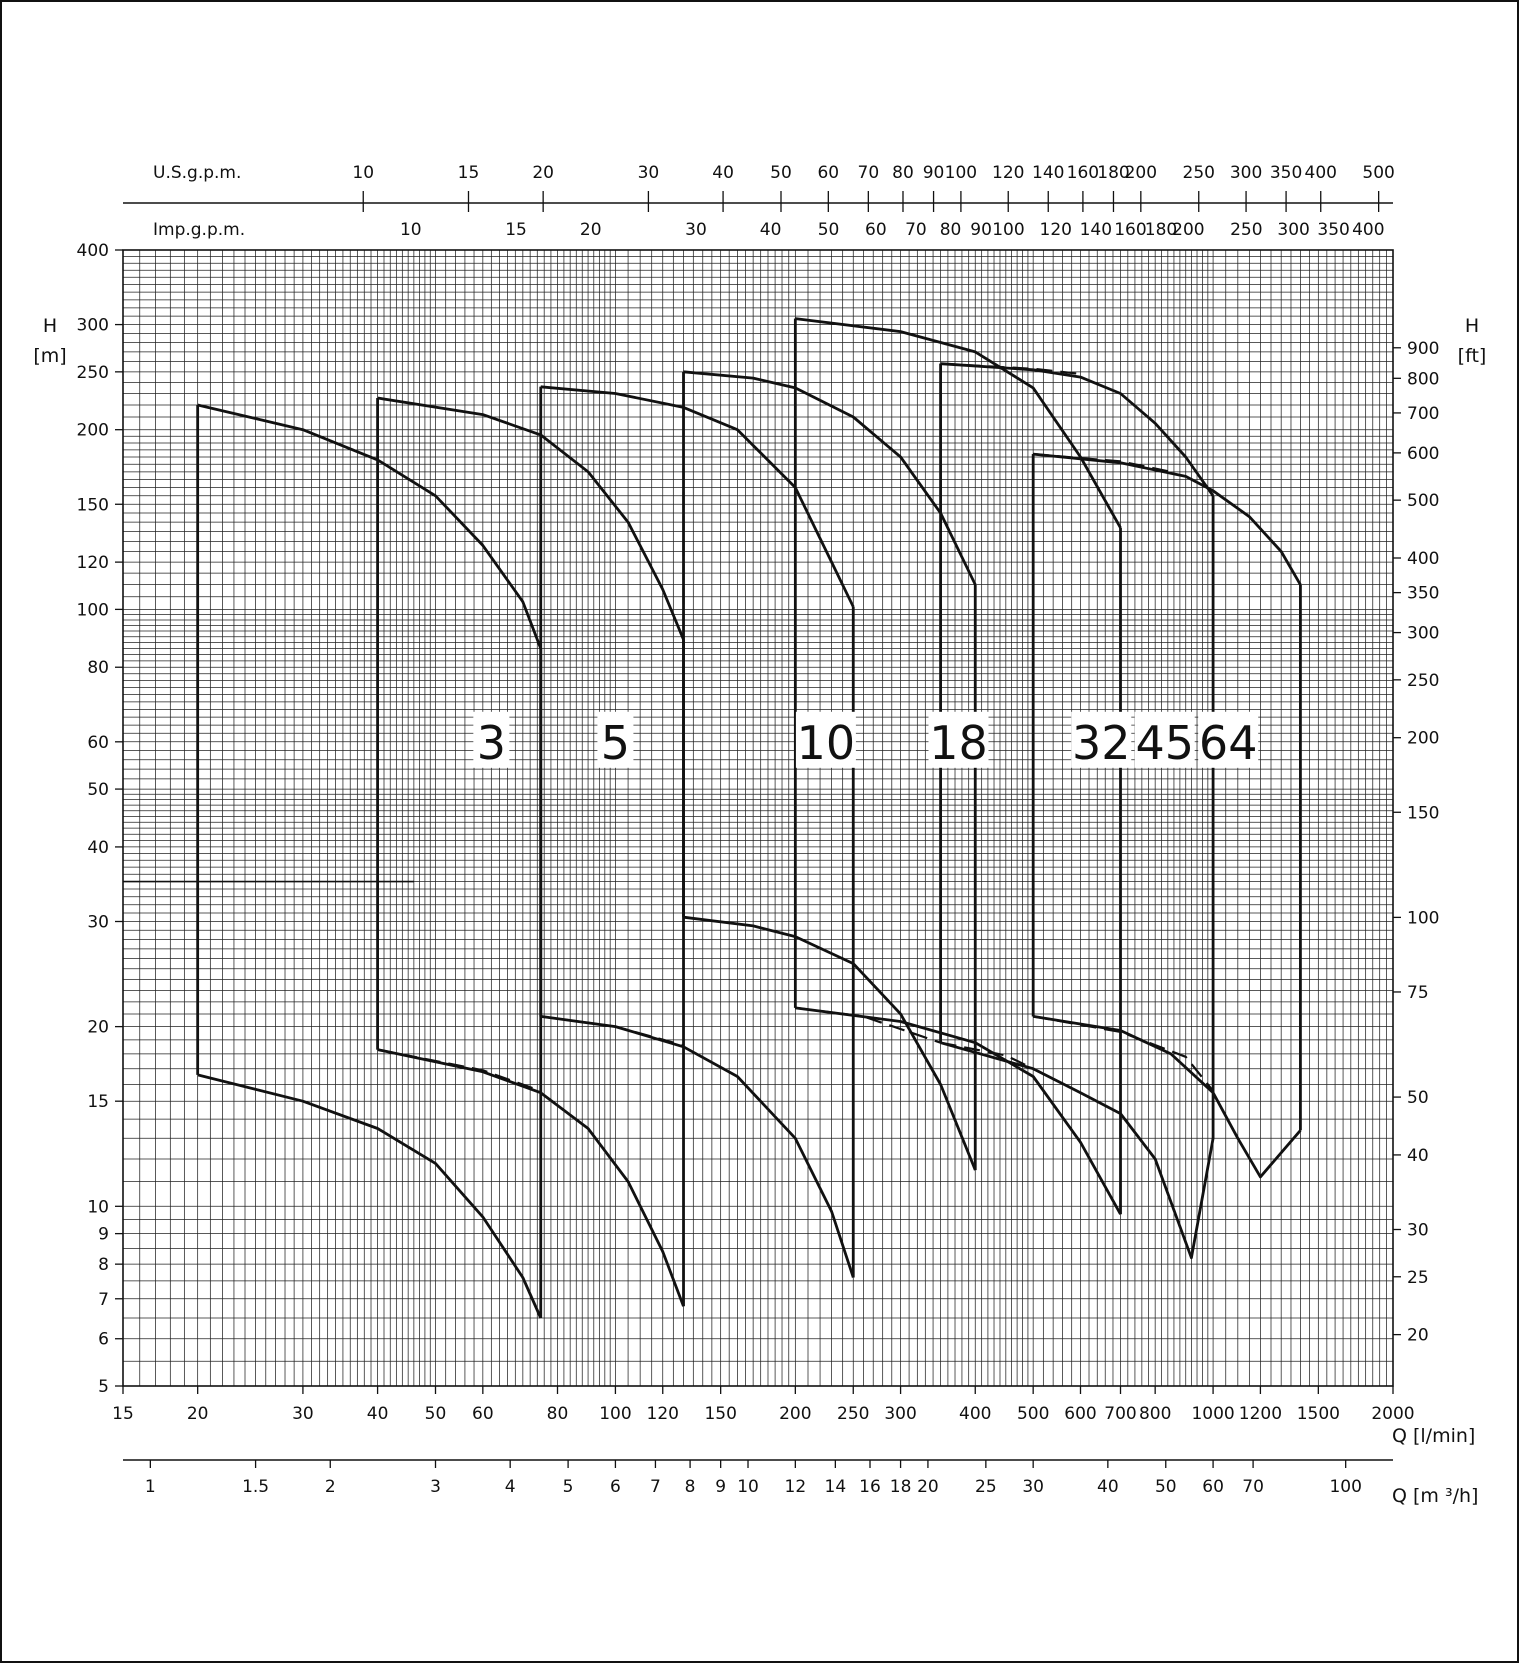  What do you see at coordinates (986, 1487) in the screenshot?
I see `m3h-tick-label: 25` at bounding box center [986, 1487].